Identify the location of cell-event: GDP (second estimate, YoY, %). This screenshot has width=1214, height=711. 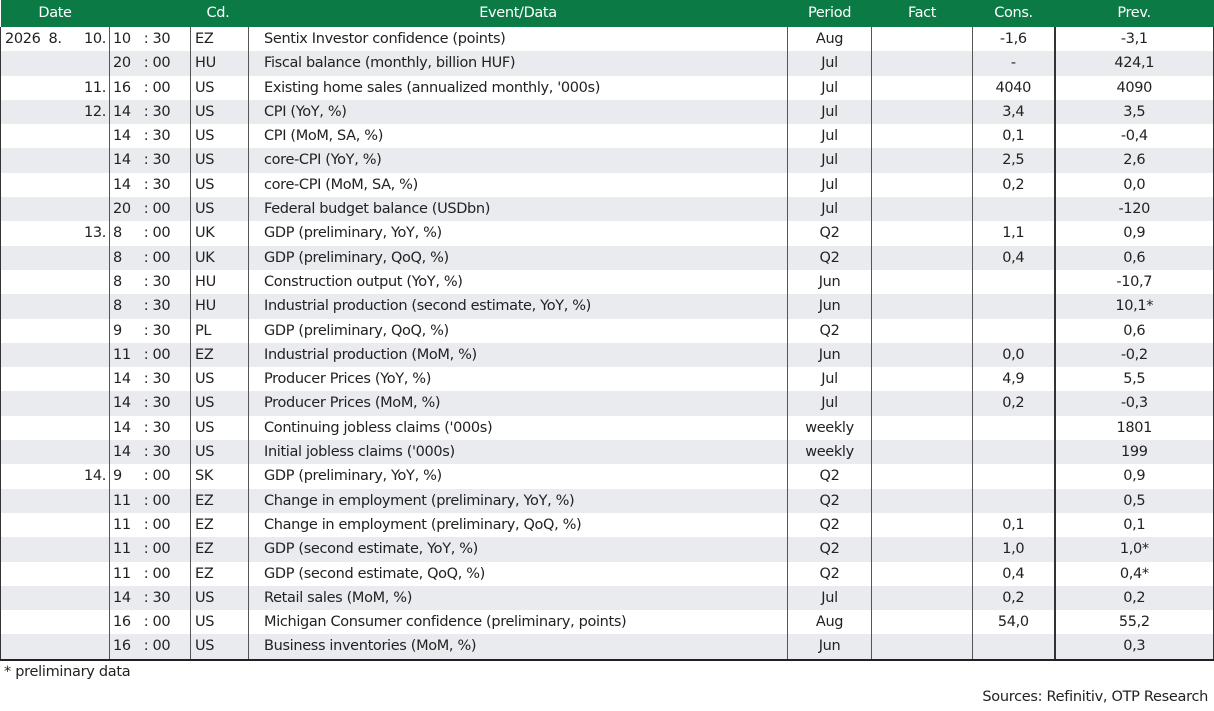
(518, 549).